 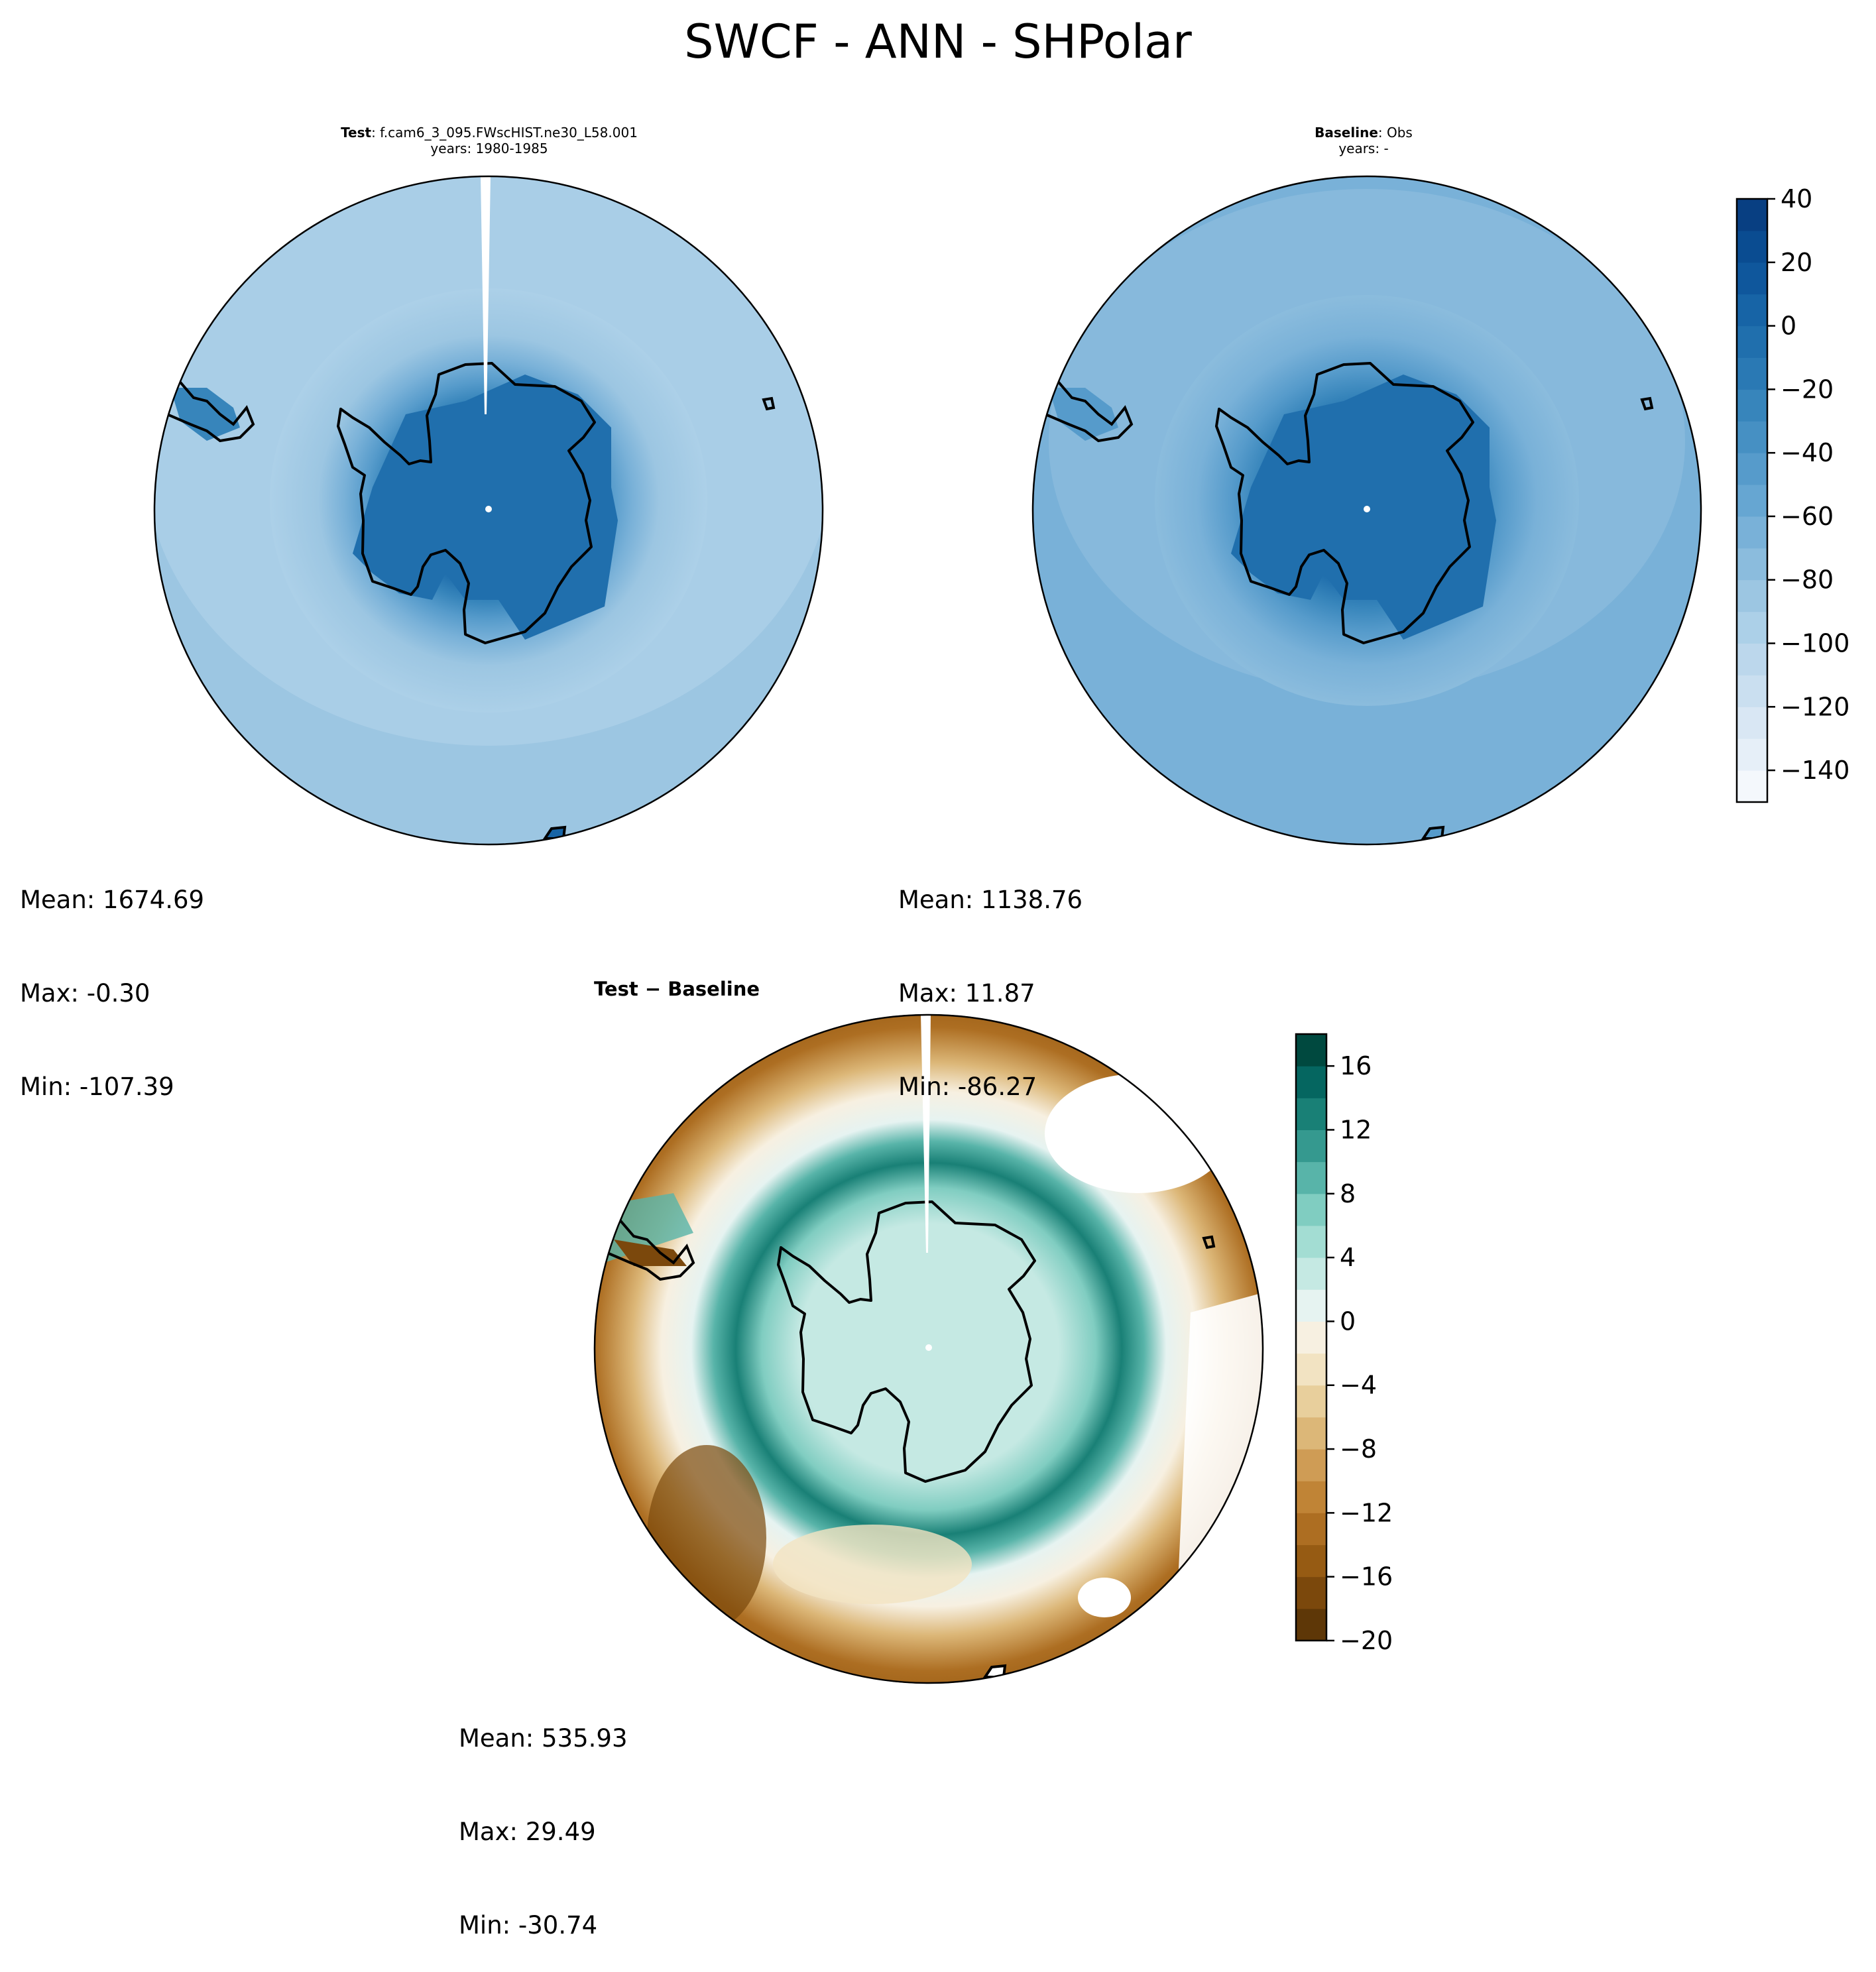 I want to click on diff-map, so click(x=929, y=1349).